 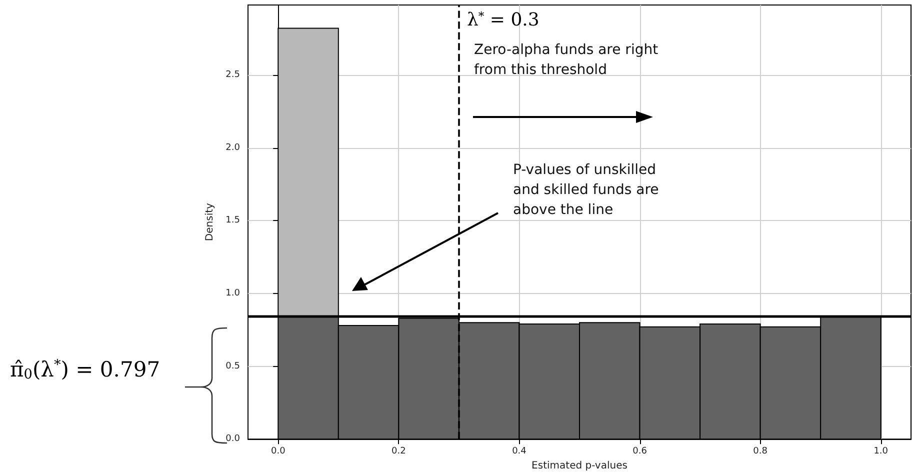 What do you see at coordinates (233, 366) in the screenshot?
I see `y-tick-label: 0.5` at bounding box center [233, 366].